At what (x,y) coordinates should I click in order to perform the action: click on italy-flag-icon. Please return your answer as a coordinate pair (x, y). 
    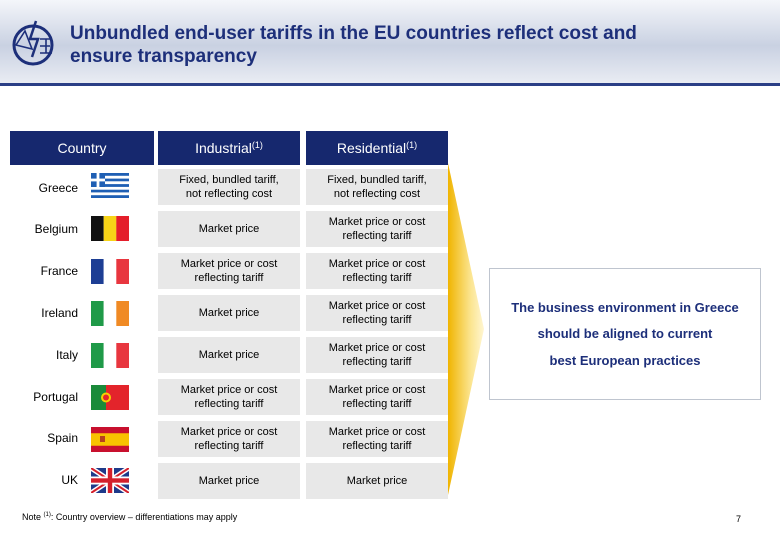
    Looking at the image, I should click on (110, 355).